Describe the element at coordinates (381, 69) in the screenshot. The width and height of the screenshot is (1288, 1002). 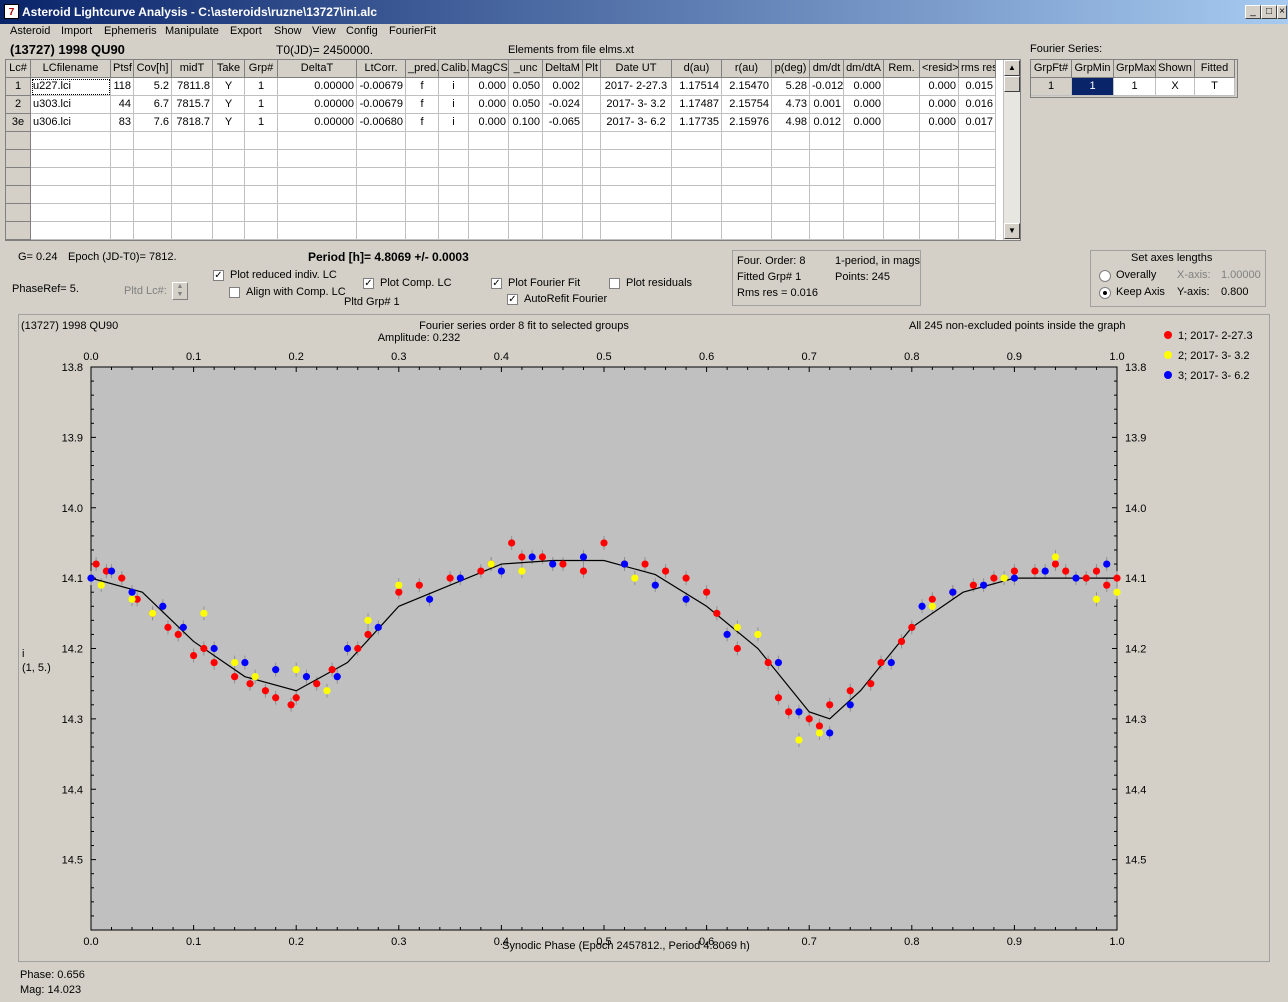
I see `column-header: LtCorr.` at that location.